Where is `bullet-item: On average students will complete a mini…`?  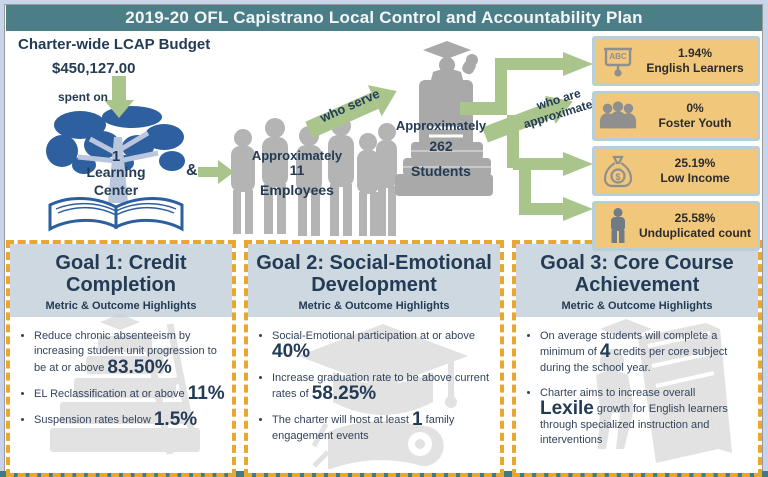
bullet-item: On average students will complete a mini… is located at coordinates (646, 352).